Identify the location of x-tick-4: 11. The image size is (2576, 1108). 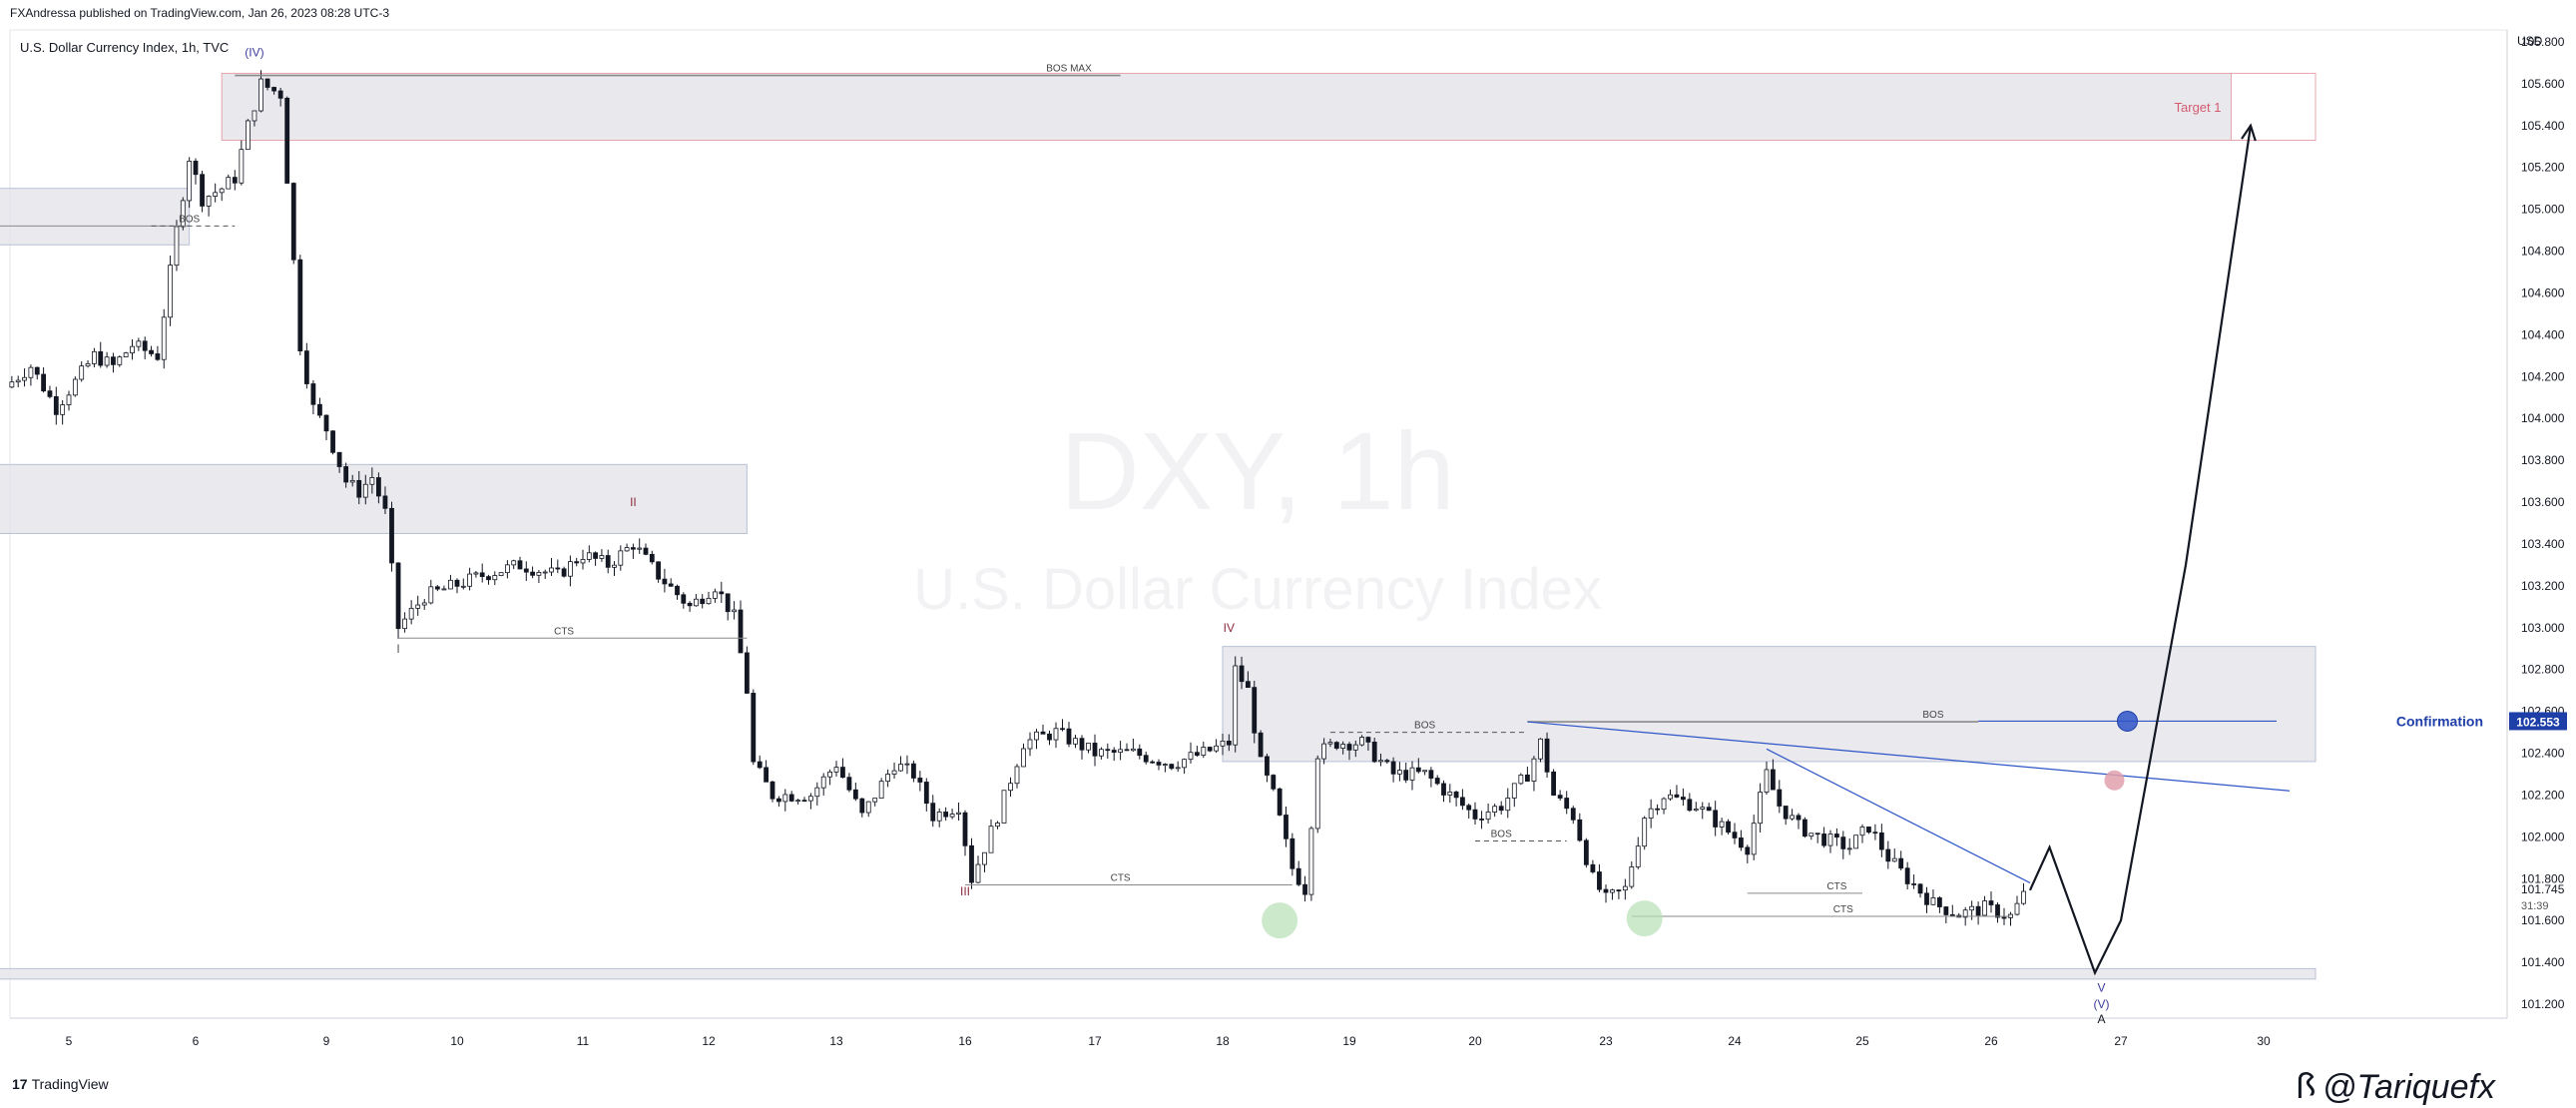
(583, 1041).